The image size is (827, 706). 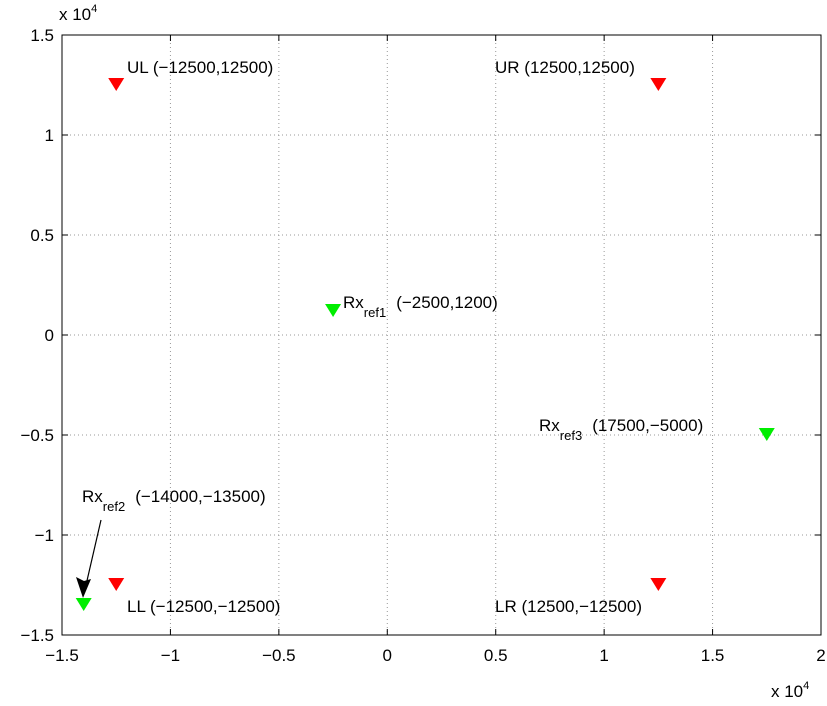 What do you see at coordinates (174, 500) in the screenshot?
I see `point-label-rx-ref2: Rxref2(−14000,−13500)` at bounding box center [174, 500].